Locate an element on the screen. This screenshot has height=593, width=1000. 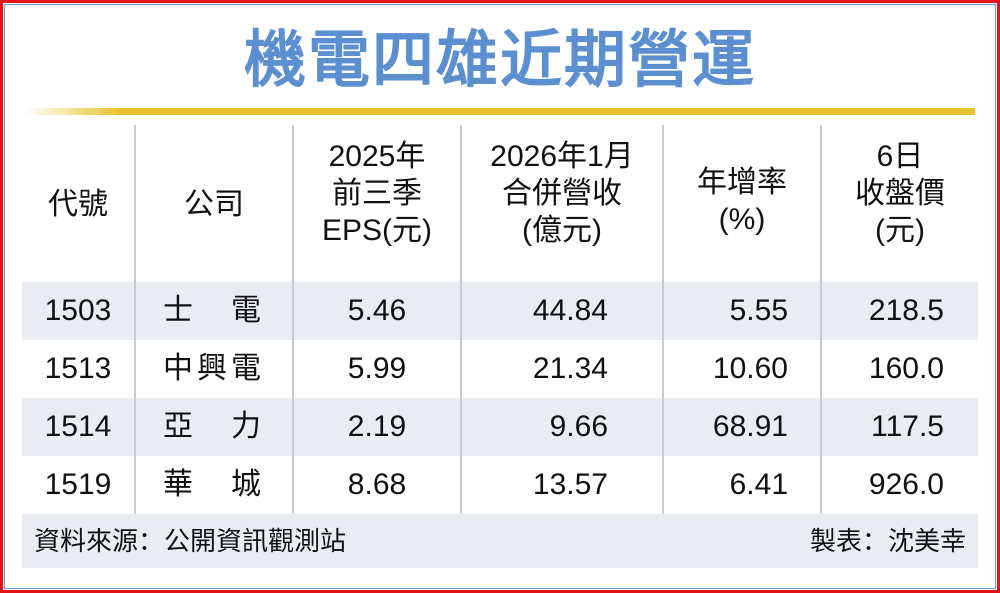
header-line: 2025年 is located at coordinates (377, 156).